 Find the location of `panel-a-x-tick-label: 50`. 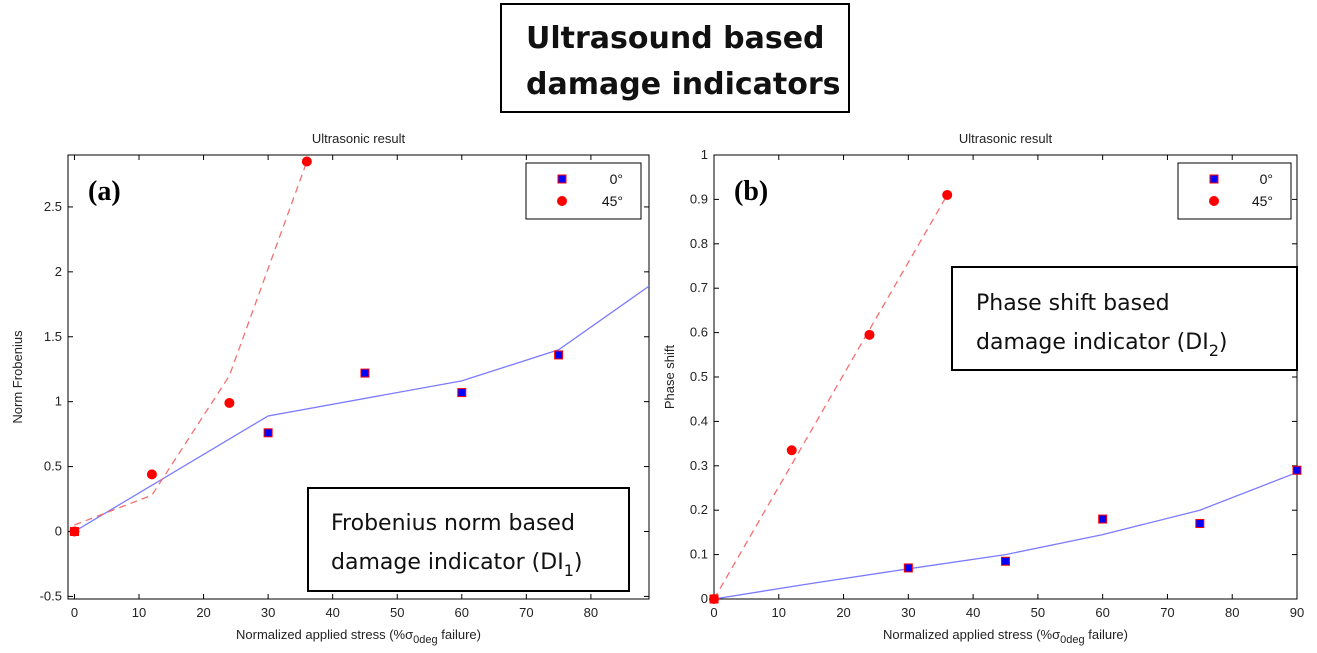

panel-a-x-tick-label: 50 is located at coordinates (397, 612).